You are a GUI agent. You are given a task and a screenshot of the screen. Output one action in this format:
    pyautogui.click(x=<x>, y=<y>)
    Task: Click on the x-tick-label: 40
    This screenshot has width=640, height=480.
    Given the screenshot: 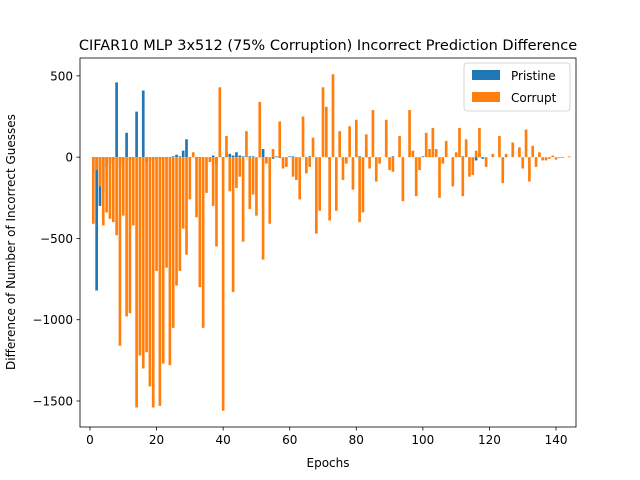 What is the action you would take?
    pyautogui.click(x=223, y=440)
    